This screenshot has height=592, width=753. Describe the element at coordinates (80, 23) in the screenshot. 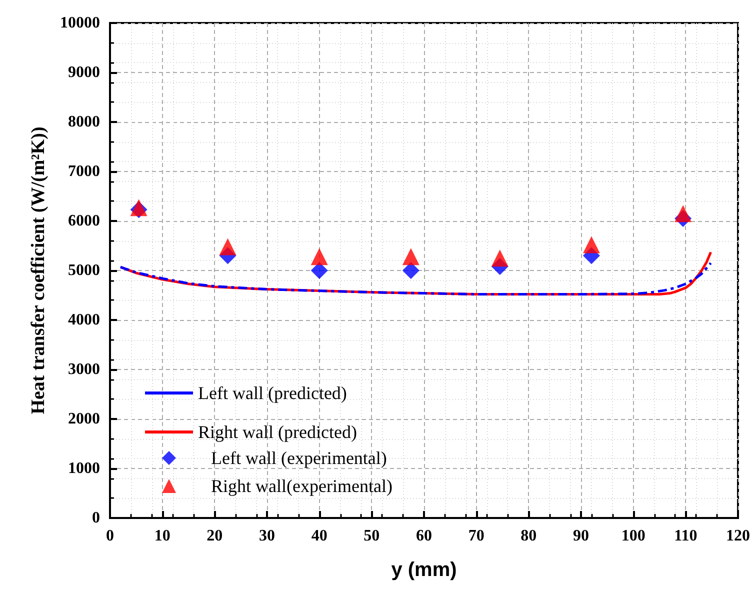

I see `y-tick-label: 10000` at that location.